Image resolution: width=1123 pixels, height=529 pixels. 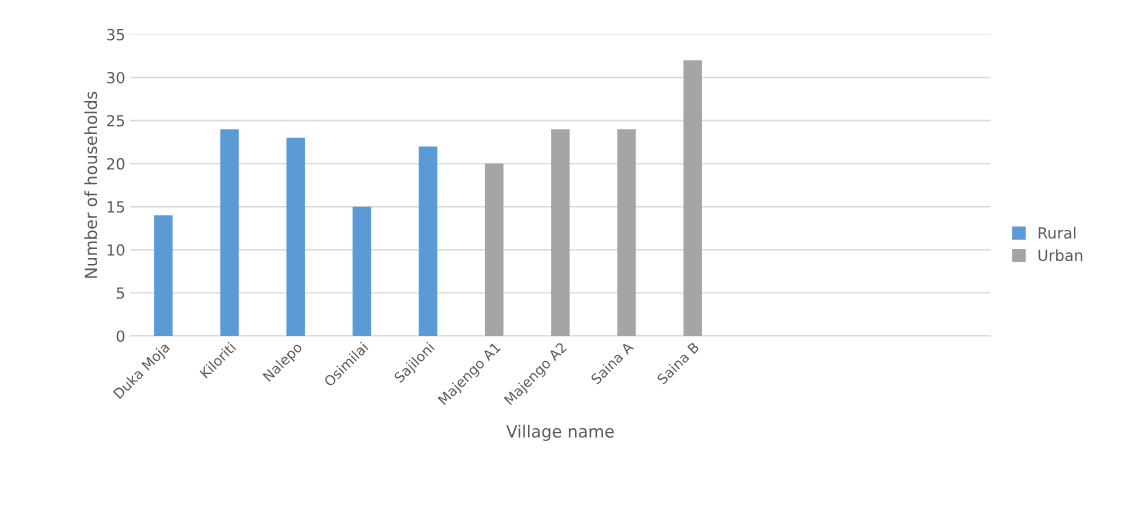 I want to click on x-axis-title: Village name, so click(x=560, y=432).